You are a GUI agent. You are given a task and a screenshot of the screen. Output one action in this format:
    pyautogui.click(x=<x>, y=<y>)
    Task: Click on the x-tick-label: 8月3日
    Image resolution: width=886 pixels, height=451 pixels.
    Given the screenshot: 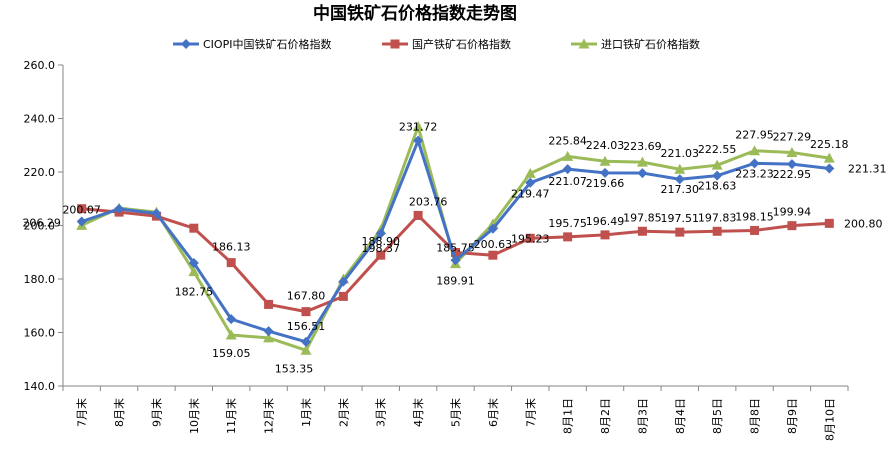 What is the action you would take?
    pyautogui.click(x=642, y=416)
    